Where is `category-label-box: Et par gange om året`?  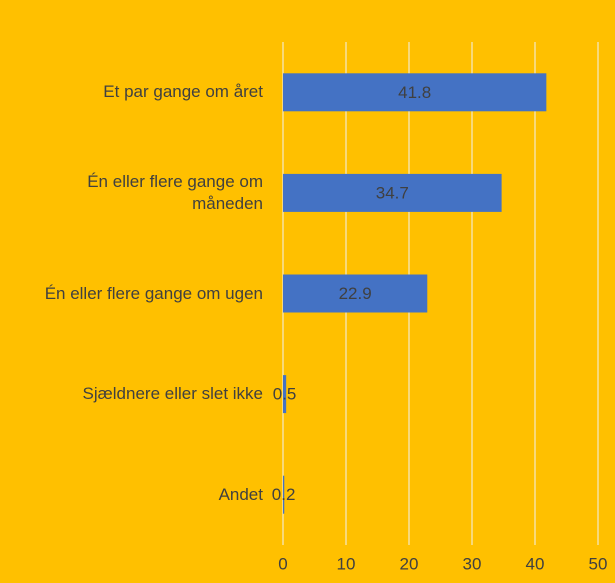
category-label-box: Et par gange om året is located at coordinates (183, 92).